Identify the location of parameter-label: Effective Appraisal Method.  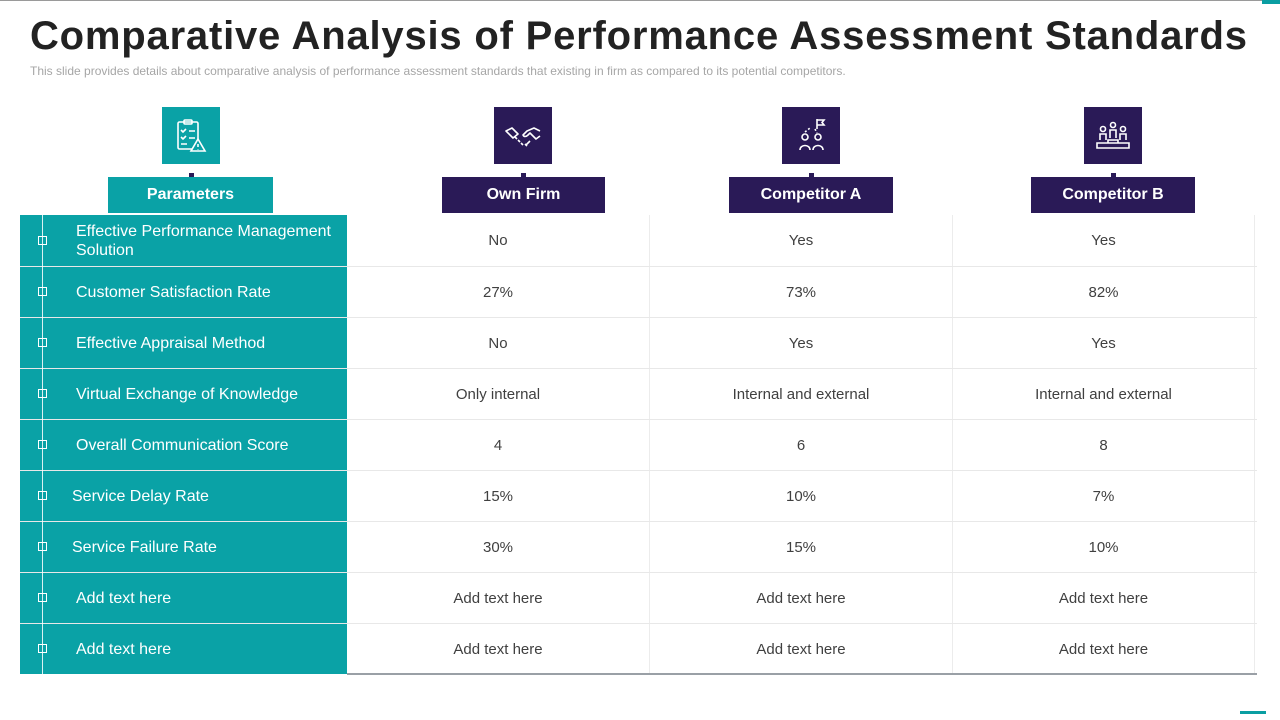
(171, 343).